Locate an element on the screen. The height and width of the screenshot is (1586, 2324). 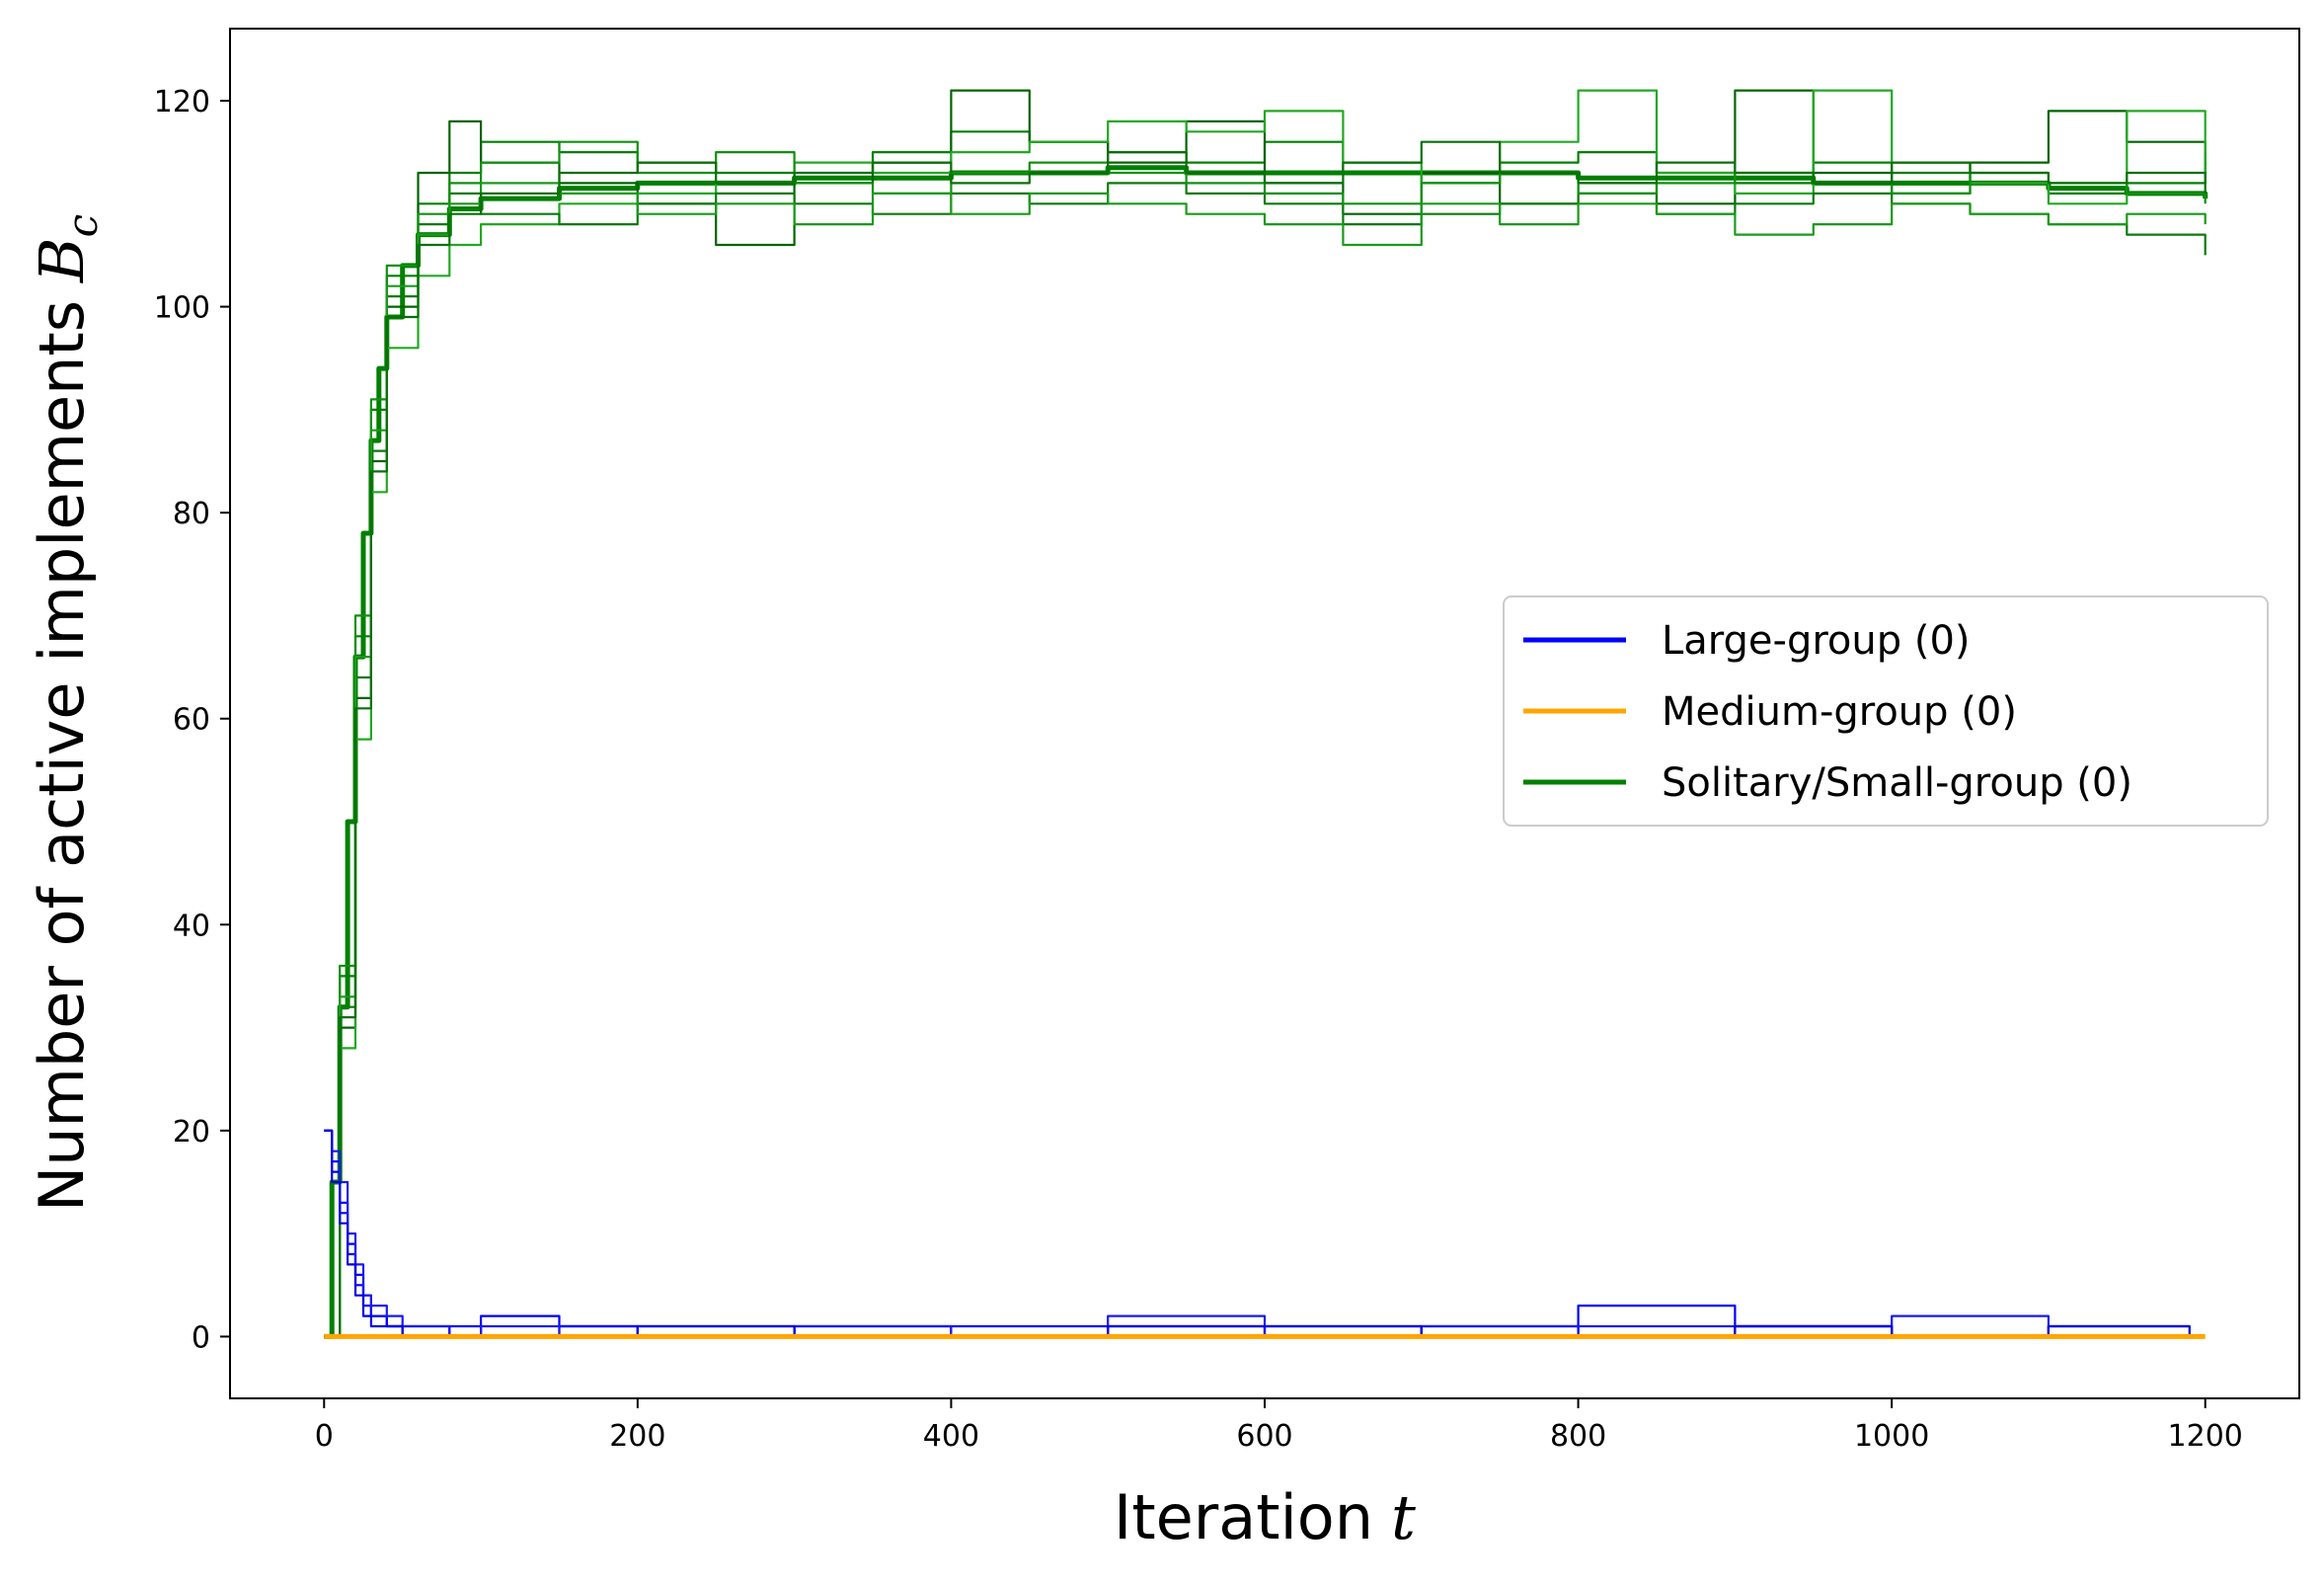
x-axis-label-text: Iteration is located at coordinates (1243, 1517).